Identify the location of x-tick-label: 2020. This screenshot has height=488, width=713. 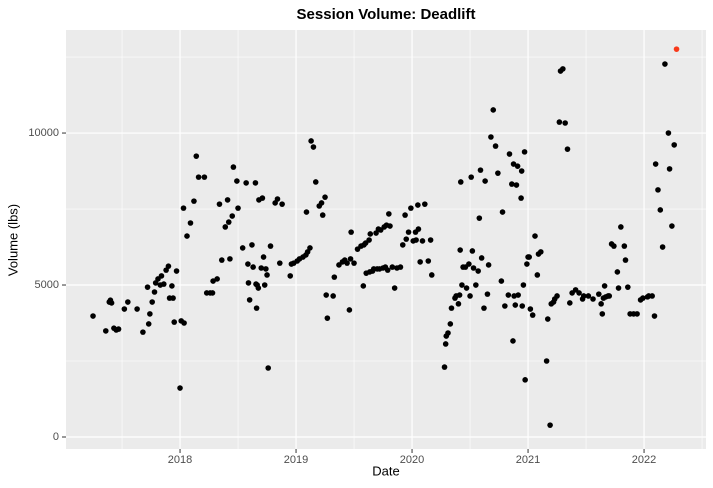
(412, 460).